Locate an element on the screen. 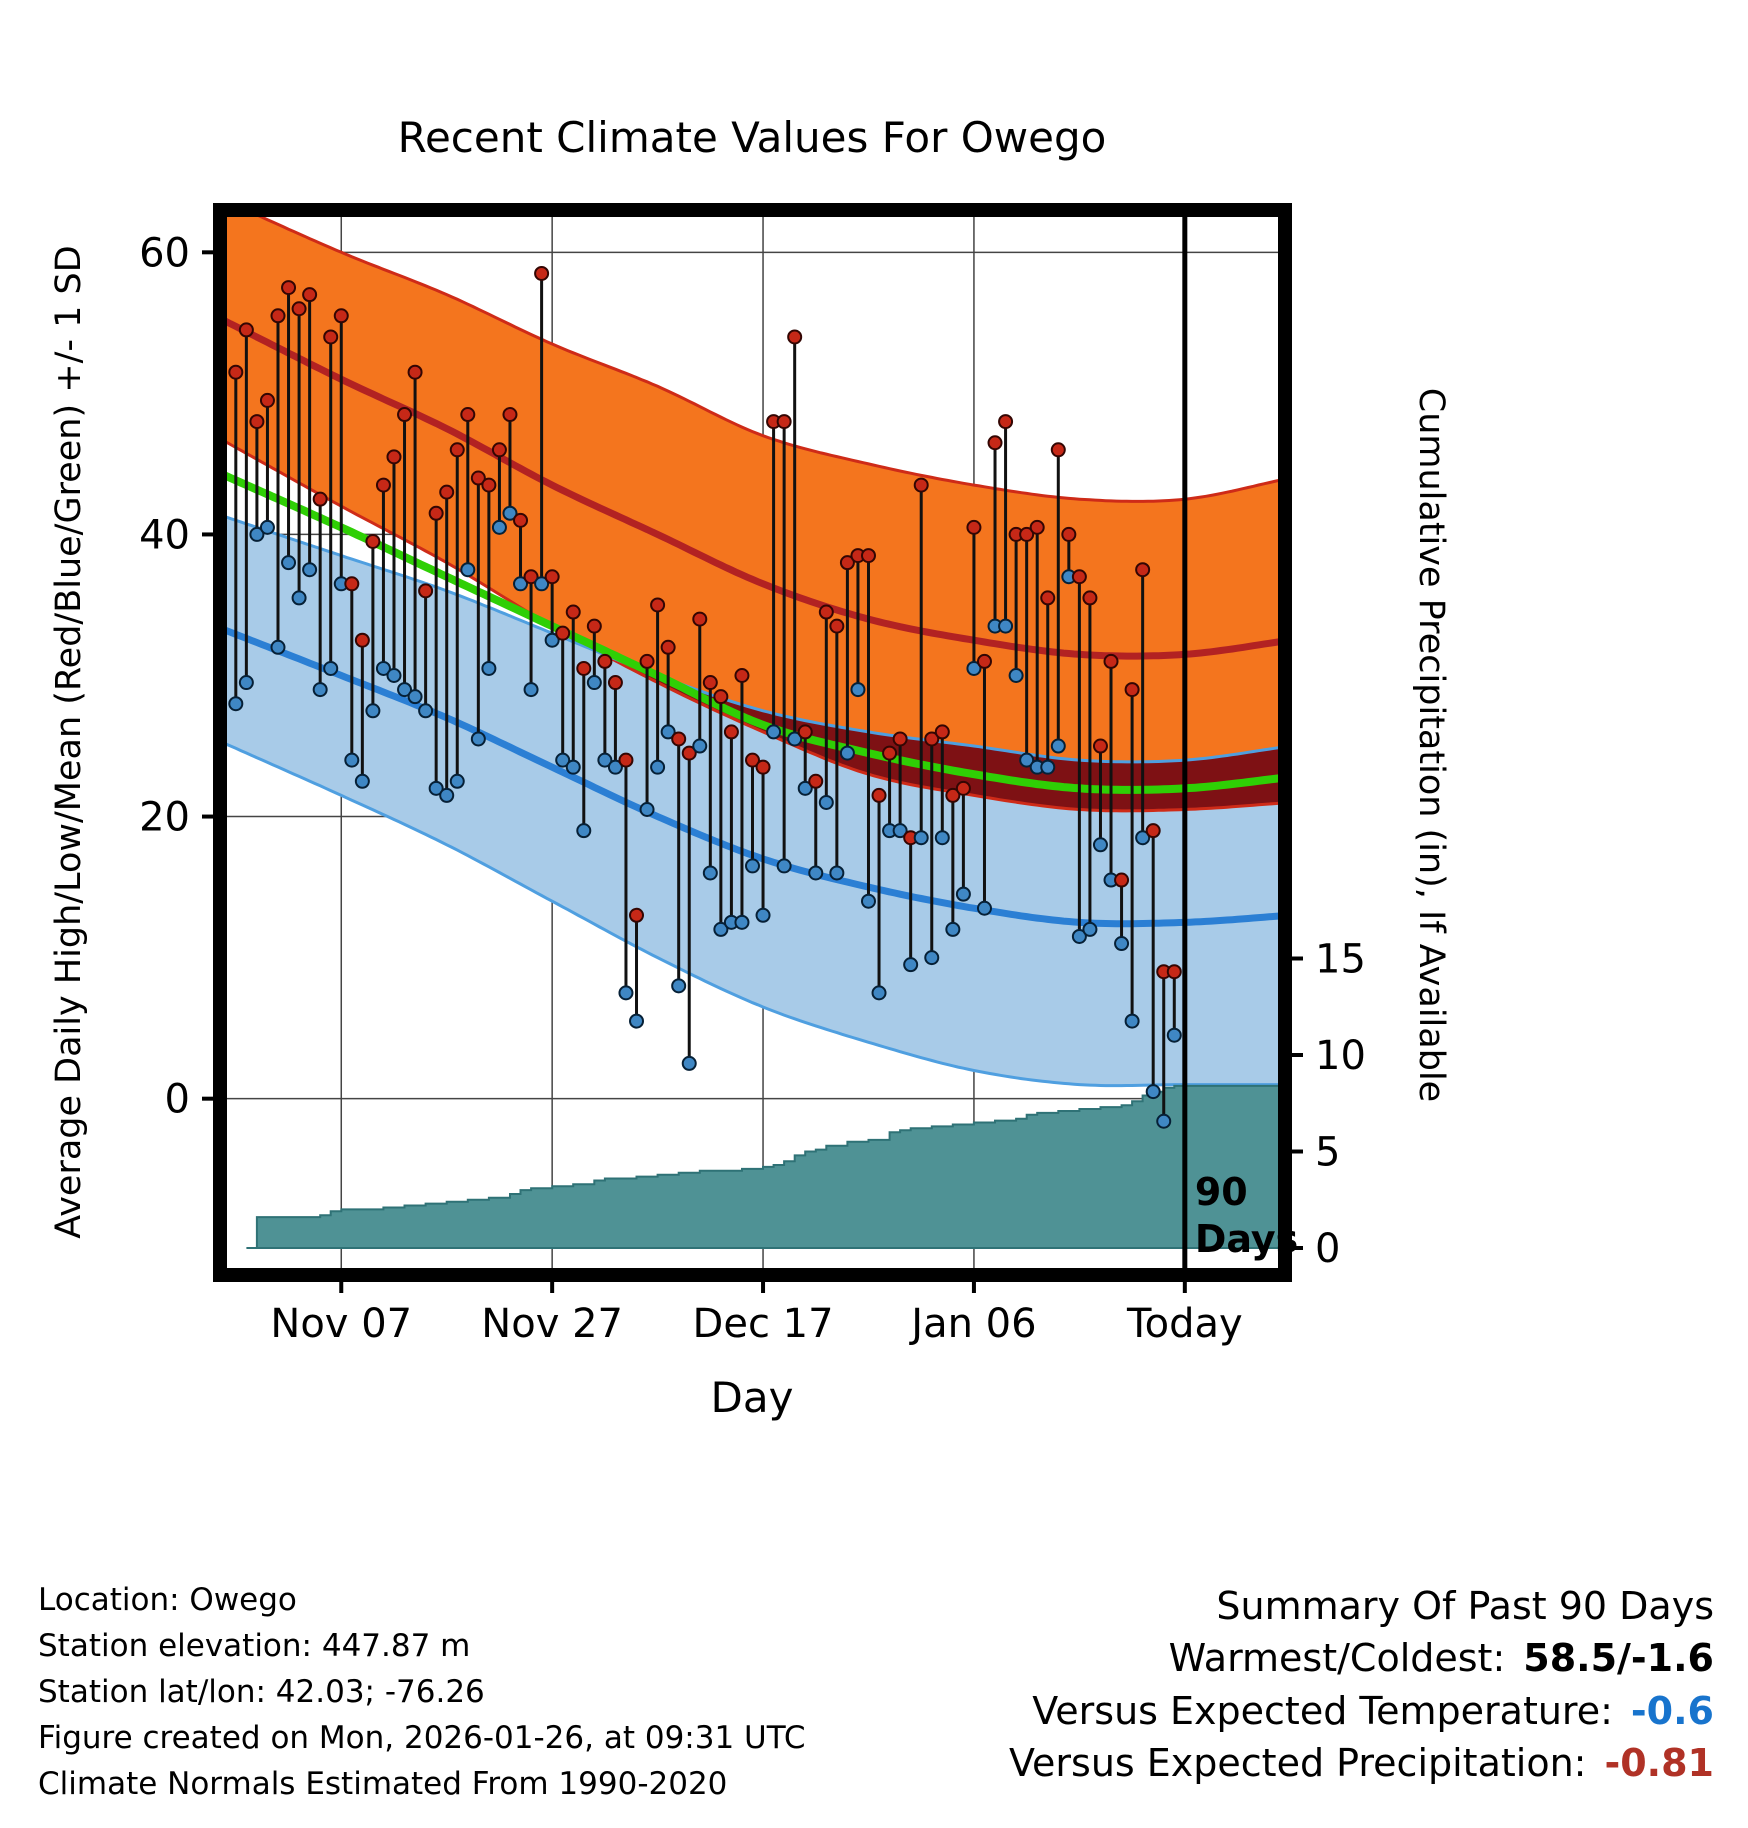  summary-value: 58.5/-1.6 is located at coordinates (1618, 1658).